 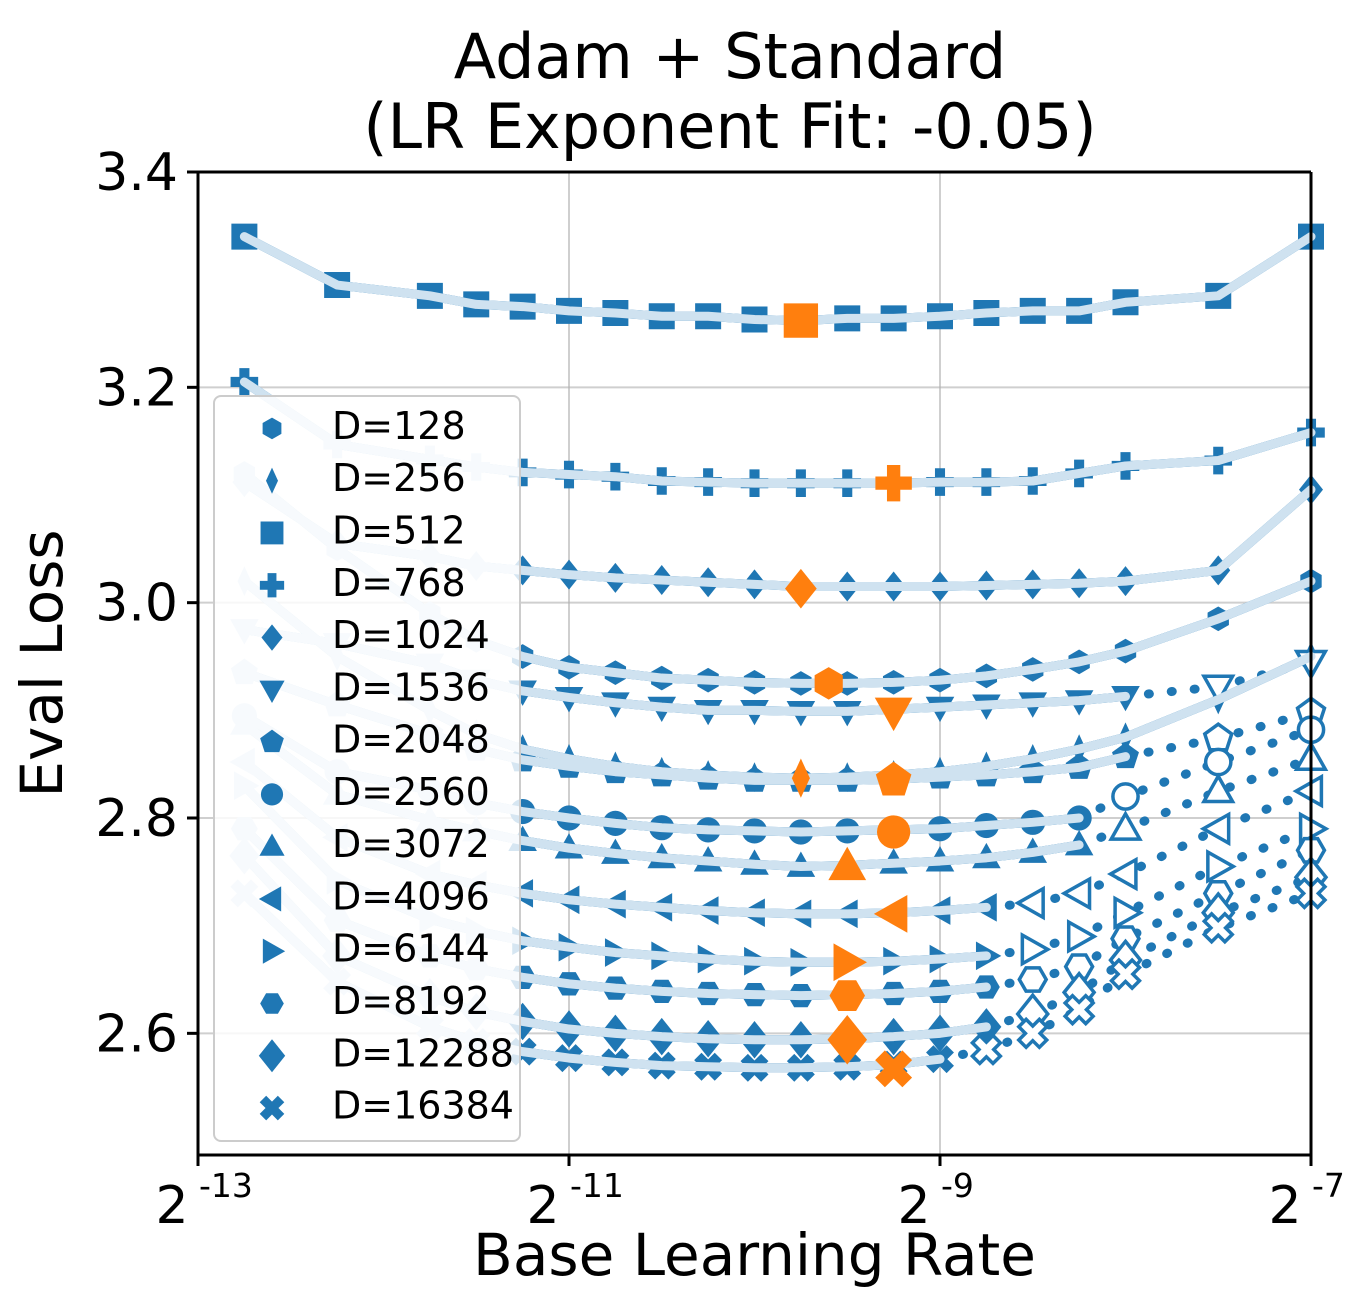 What do you see at coordinates (399, 478) in the screenshot?
I see `legend-item-label: D=256` at bounding box center [399, 478].